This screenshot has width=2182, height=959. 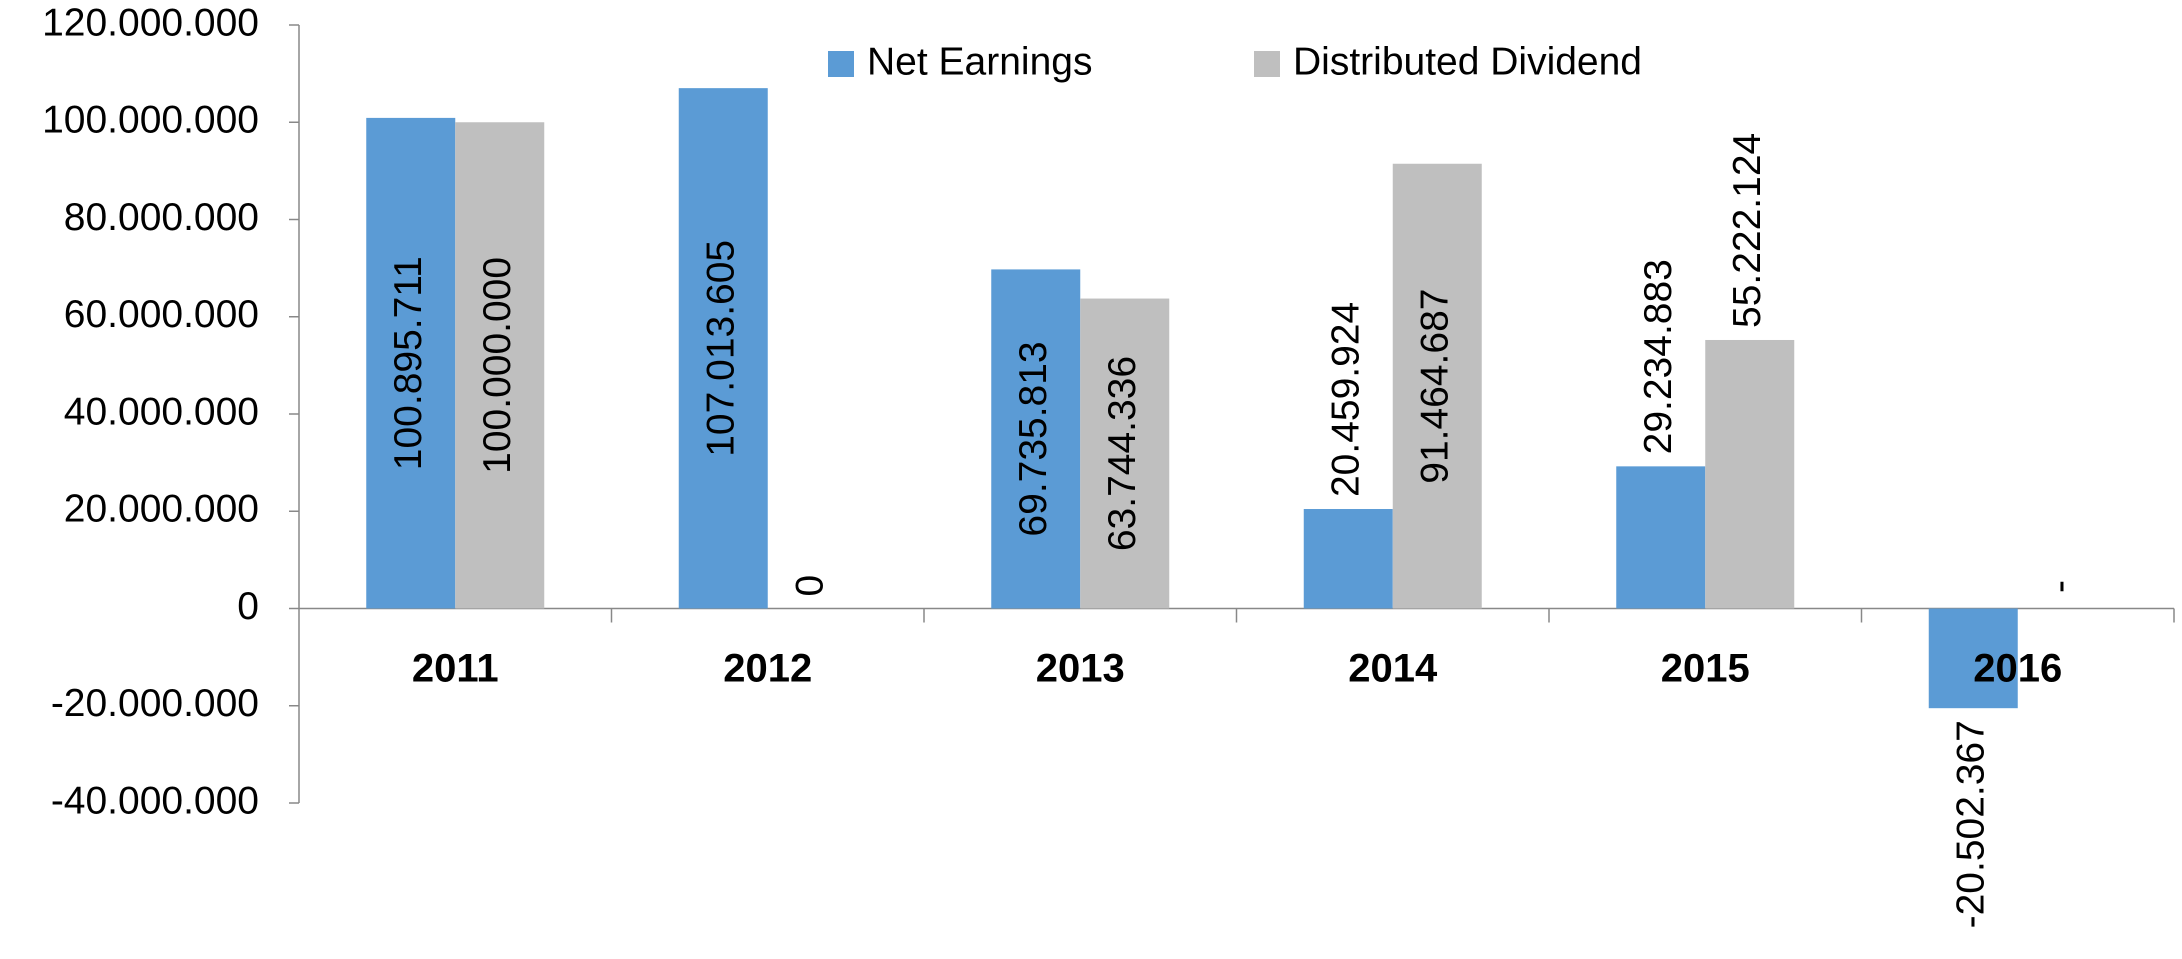 I want to click on x-tick-label: 2014, so click(x=1393, y=669).